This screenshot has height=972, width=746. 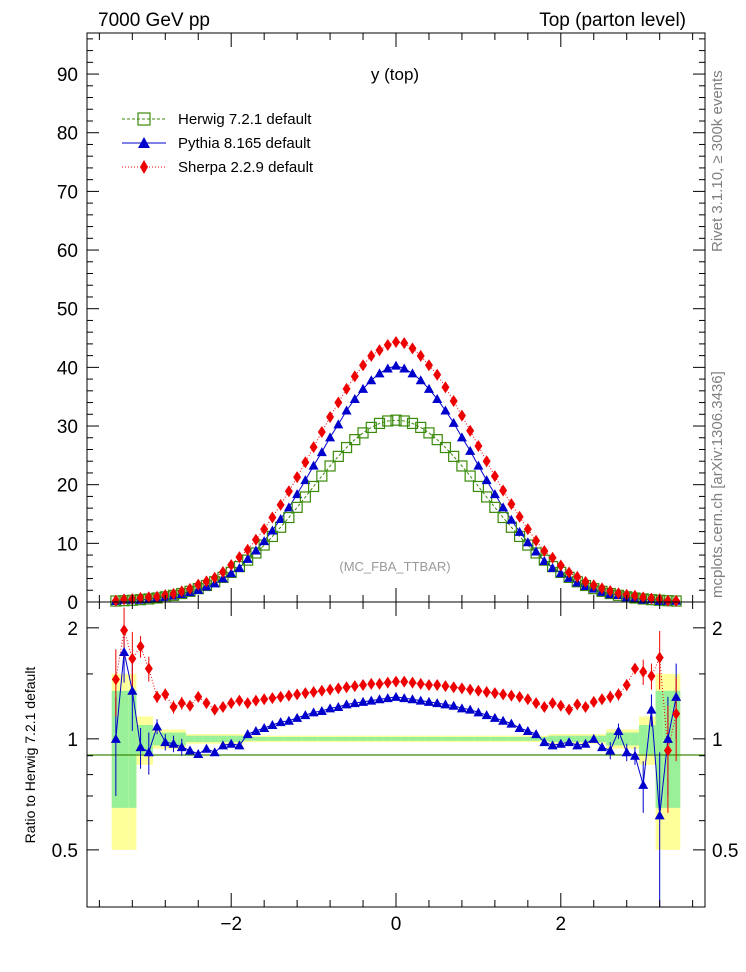 What do you see at coordinates (396, 690) in the screenshot?
I see `sherpa-ratio-line` at bounding box center [396, 690].